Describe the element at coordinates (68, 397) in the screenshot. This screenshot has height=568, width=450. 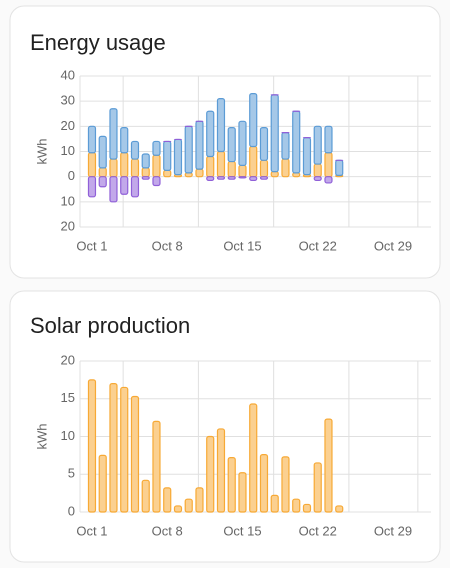
I see `y-tick-label: 15` at that location.